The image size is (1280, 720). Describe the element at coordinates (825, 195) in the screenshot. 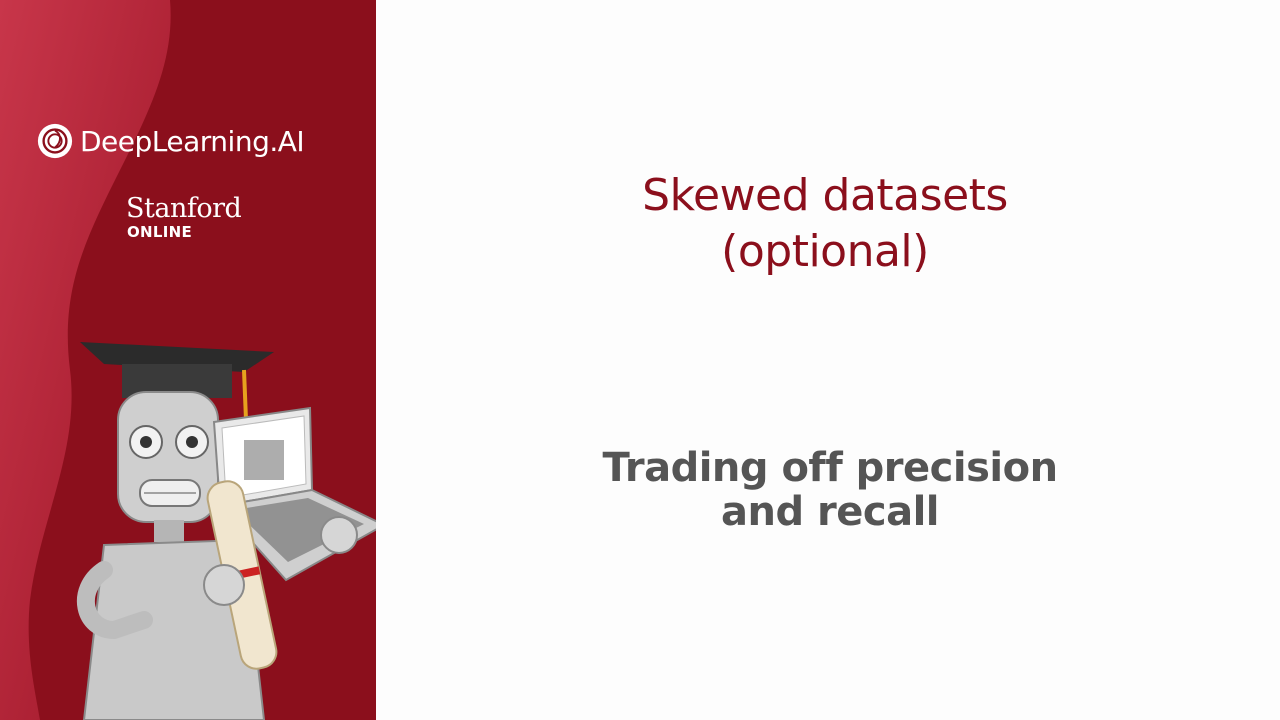

I see `slide-title-line-1: Skewed datasets` at that location.